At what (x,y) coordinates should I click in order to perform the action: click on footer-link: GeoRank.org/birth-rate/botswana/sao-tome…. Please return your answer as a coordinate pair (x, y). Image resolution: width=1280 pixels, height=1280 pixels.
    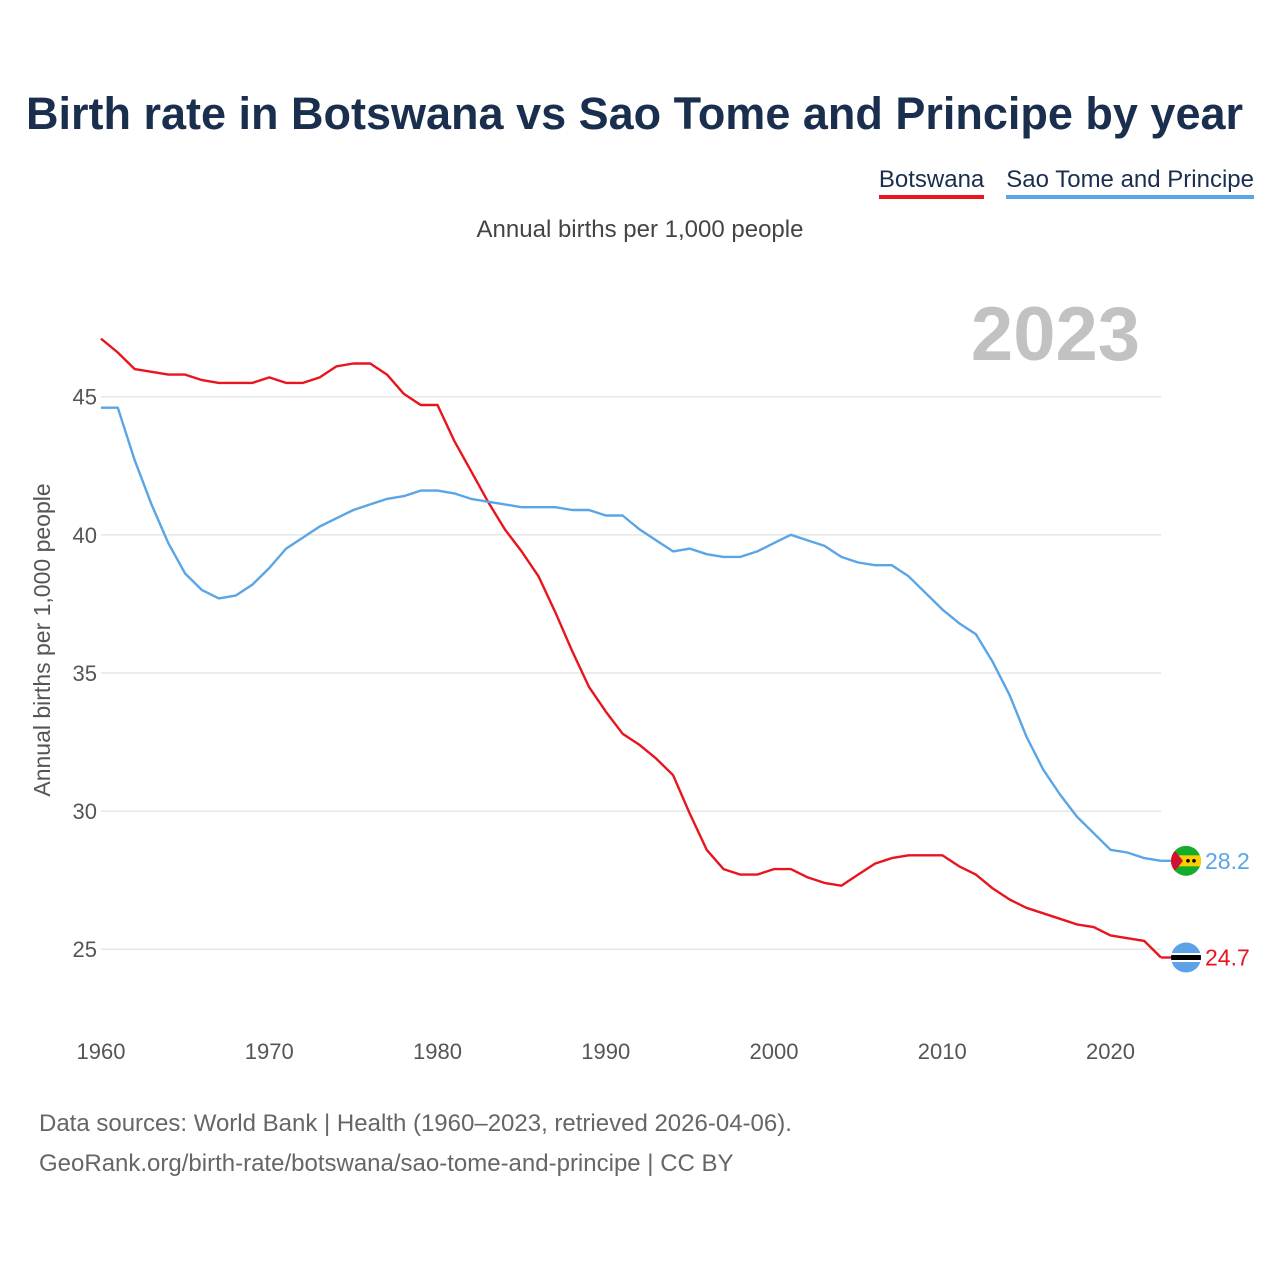
    Looking at the image, I should click on (386, 1163).